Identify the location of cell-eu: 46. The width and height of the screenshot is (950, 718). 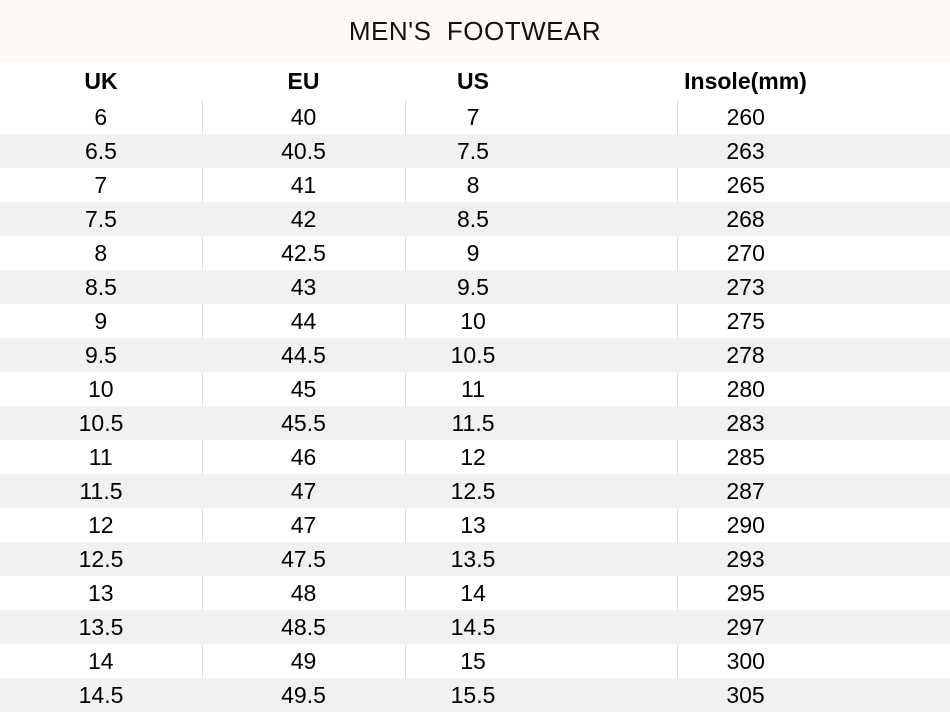
(304, 457).